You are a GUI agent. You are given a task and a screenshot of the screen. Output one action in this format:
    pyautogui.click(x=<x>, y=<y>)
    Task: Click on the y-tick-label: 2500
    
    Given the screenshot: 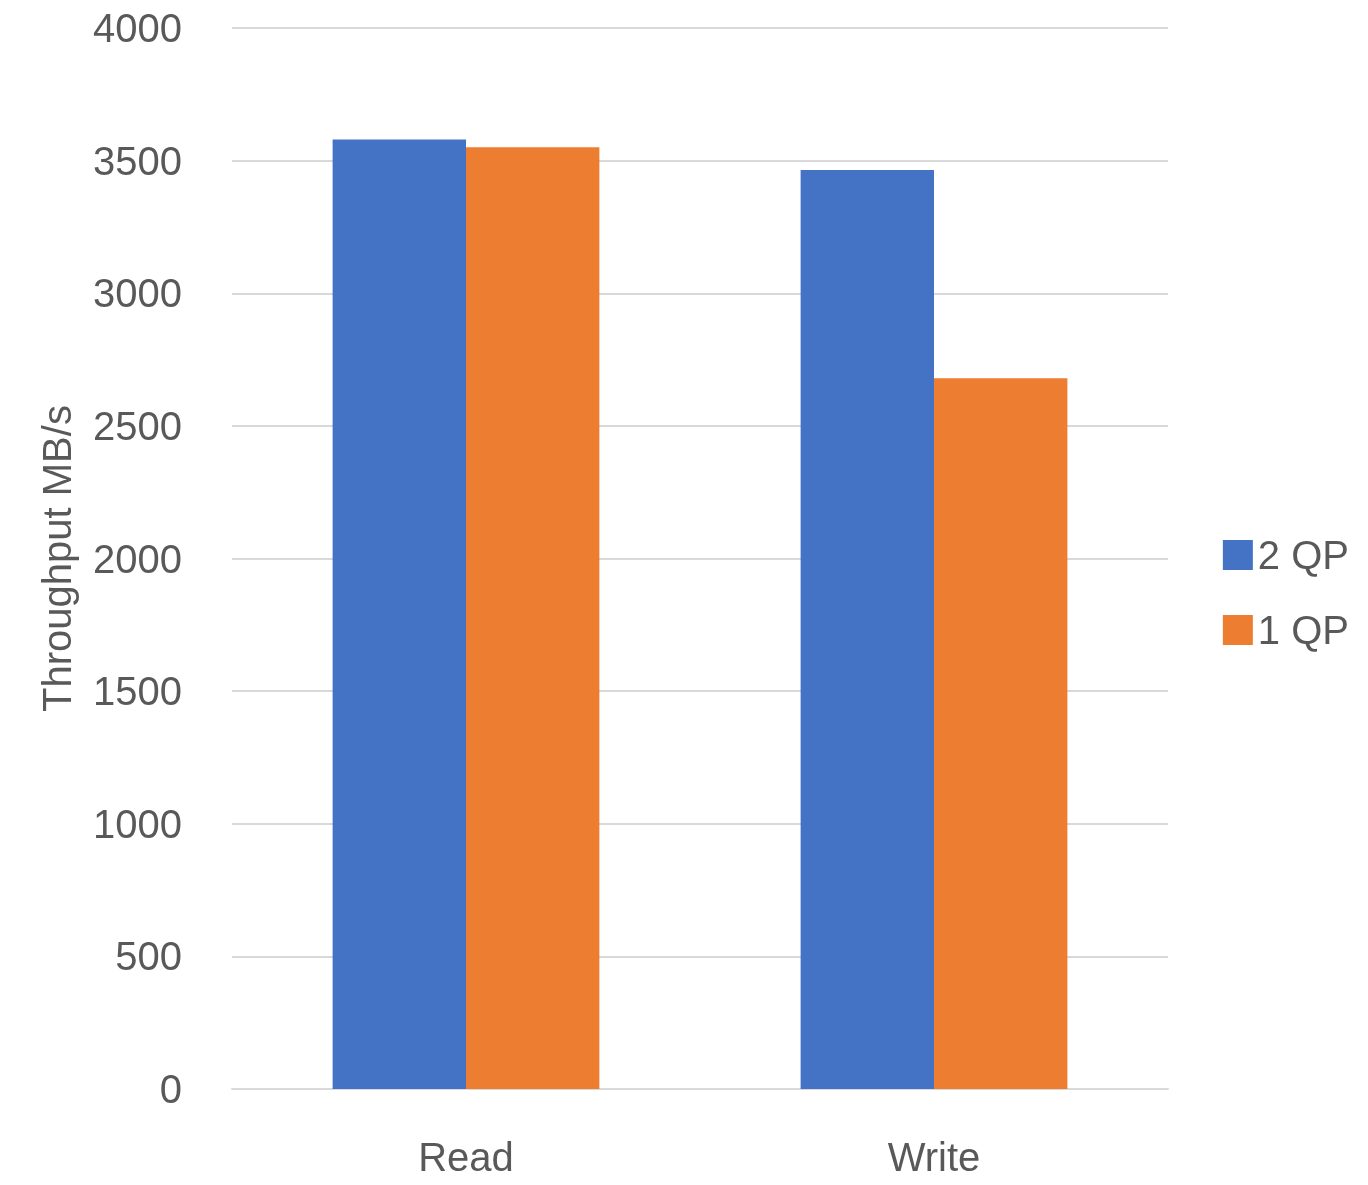 What is the action you would take?
    pyautogui.click(x=137, y=425)
    